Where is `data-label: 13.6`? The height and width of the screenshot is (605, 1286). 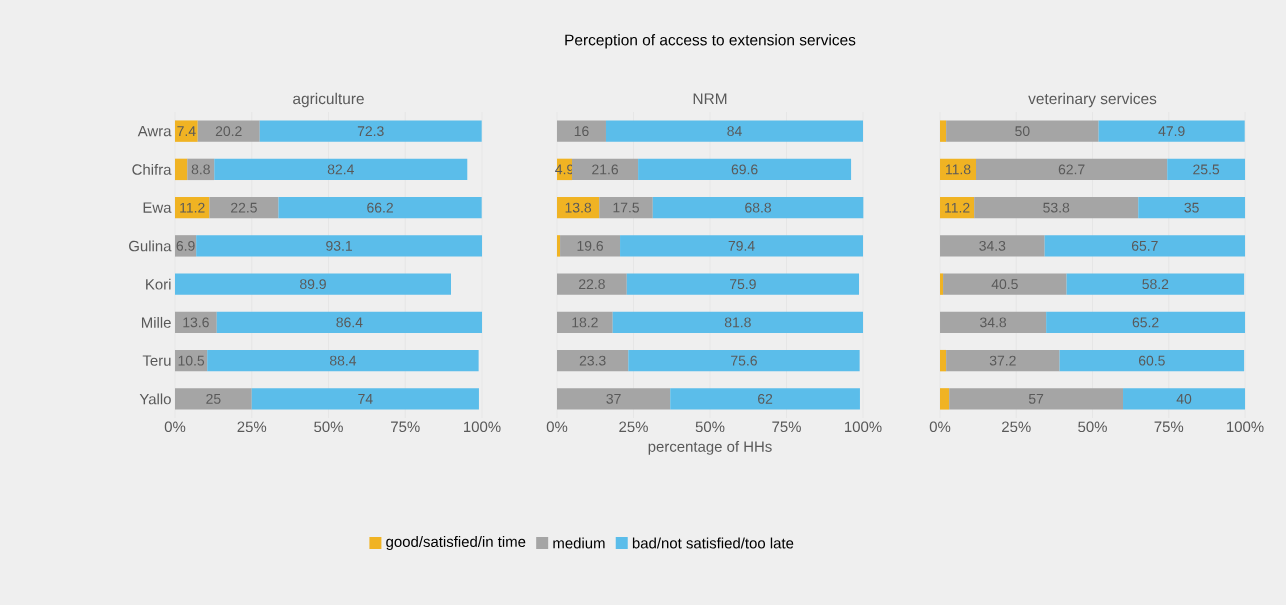
data-label: 13.6 is located at coordinates (196, 322).